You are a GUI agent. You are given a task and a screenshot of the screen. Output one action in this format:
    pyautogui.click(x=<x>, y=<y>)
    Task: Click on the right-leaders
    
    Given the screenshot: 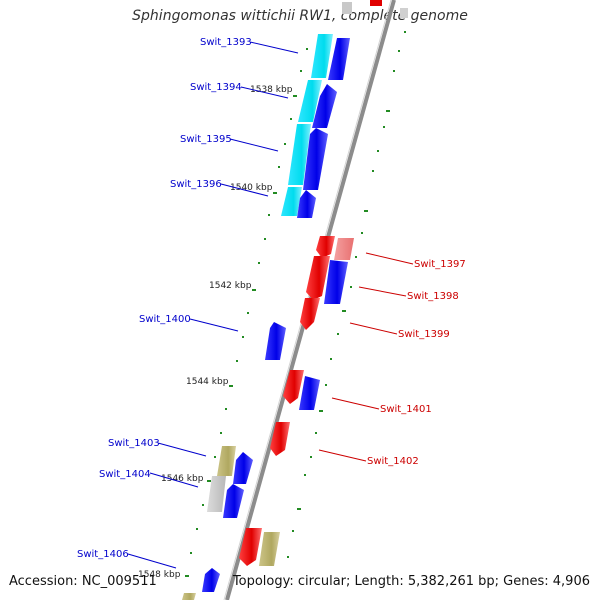 What is the action you would take?
    pyautogui.click(x=366, y=357)
    